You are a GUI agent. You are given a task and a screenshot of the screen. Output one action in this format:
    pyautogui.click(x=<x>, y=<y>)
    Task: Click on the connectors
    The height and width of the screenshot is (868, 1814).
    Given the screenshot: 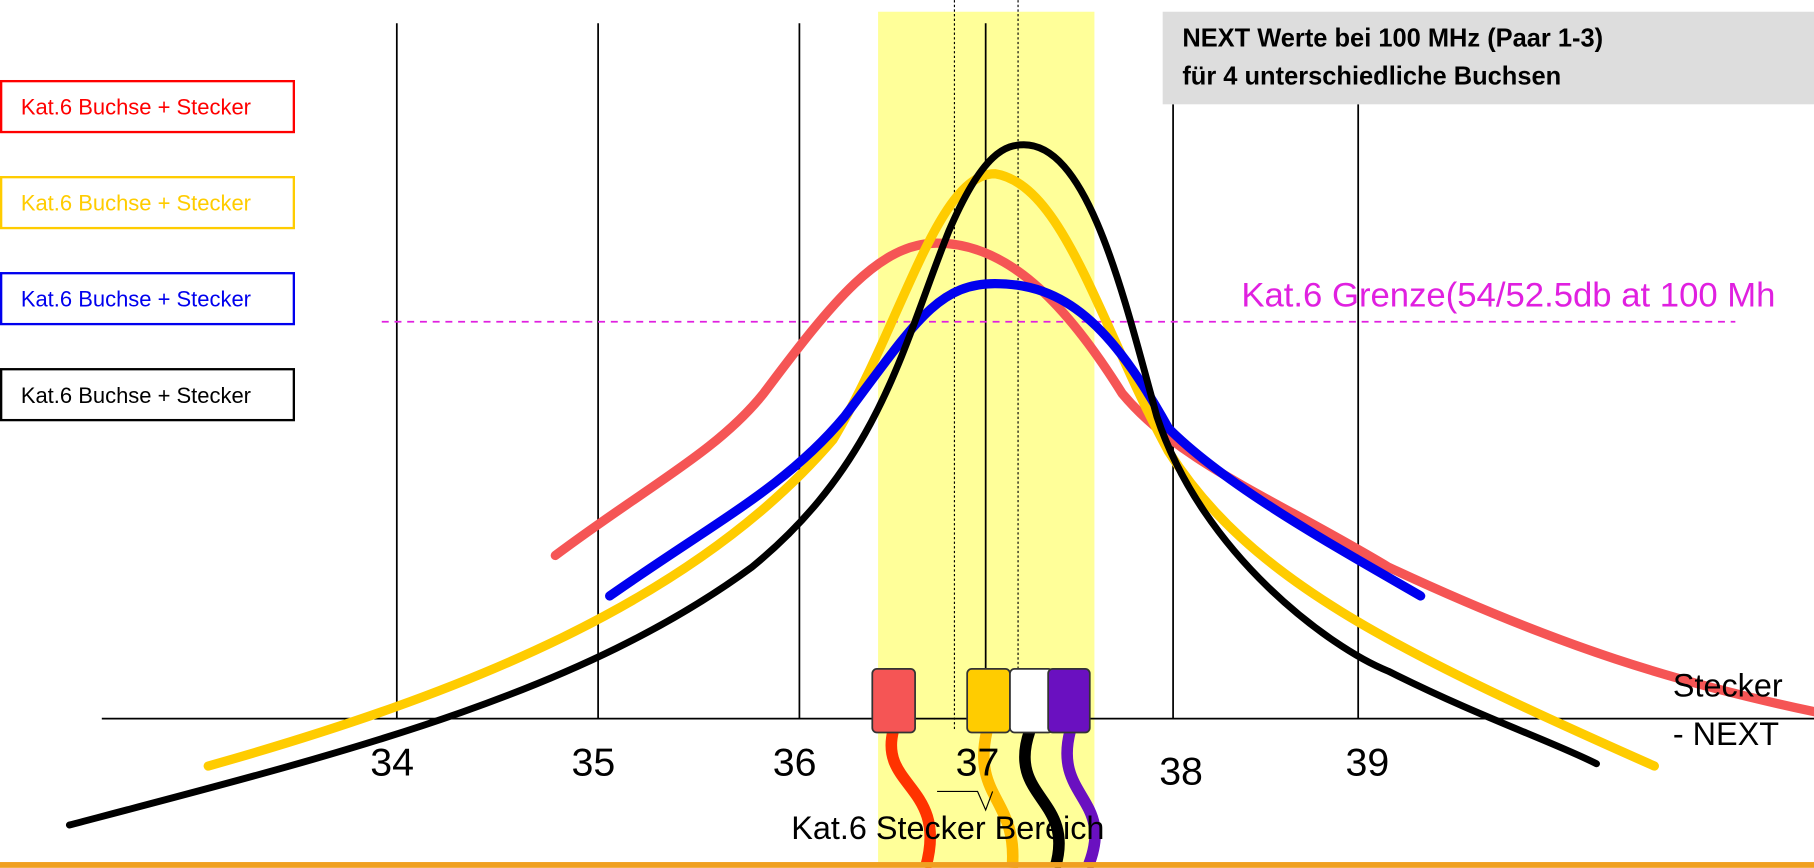 What is the action you would take?
    pyautogui.click(x=981, y=700)
    